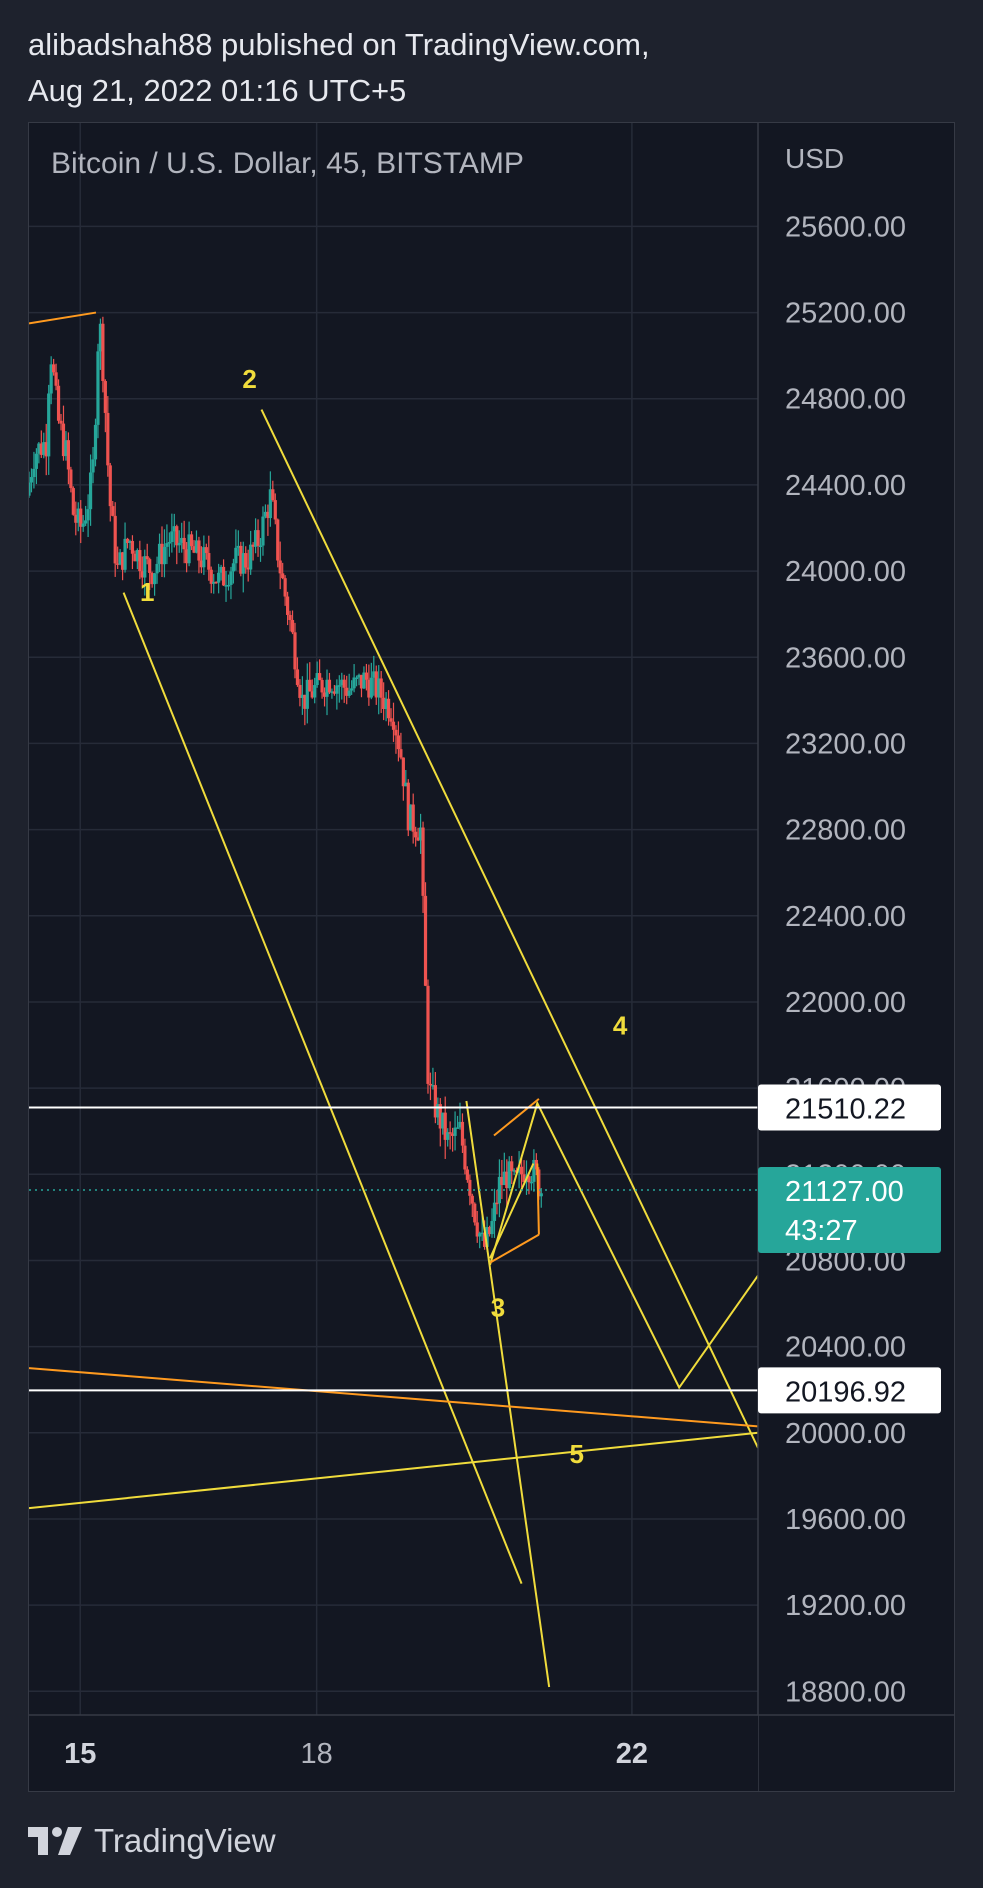 The height and width of the screenshot is (1888, 983). I want to click on time-axis, so click(393, 1753).